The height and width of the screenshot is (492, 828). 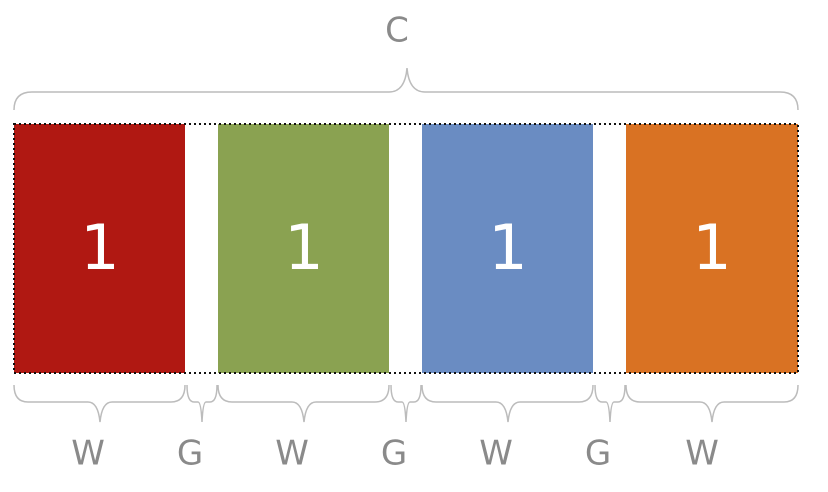 I want to click on column-2-label: 1, so click(x=303, y=247).